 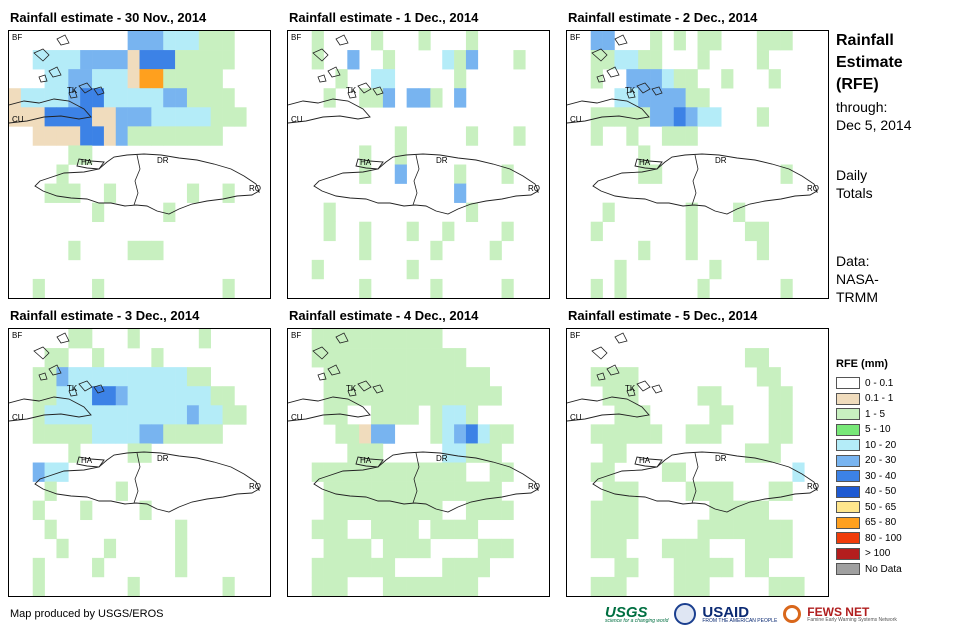 I want to click on legend-label: 40 - 50, so click(x=881, y=491).